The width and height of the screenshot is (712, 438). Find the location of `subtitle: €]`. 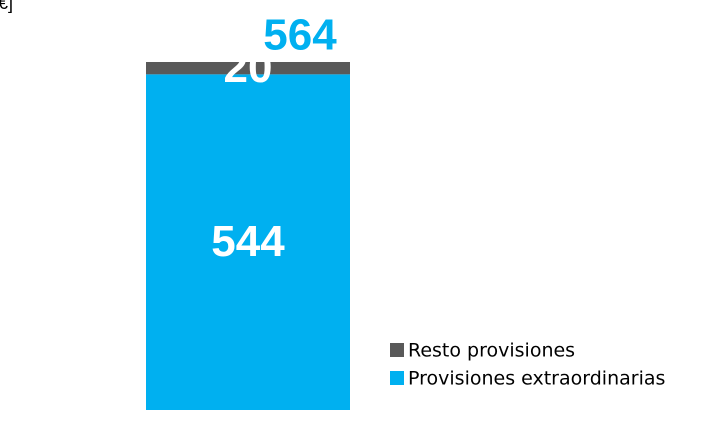

subtitle: €] is located at coordinates (6, 6).